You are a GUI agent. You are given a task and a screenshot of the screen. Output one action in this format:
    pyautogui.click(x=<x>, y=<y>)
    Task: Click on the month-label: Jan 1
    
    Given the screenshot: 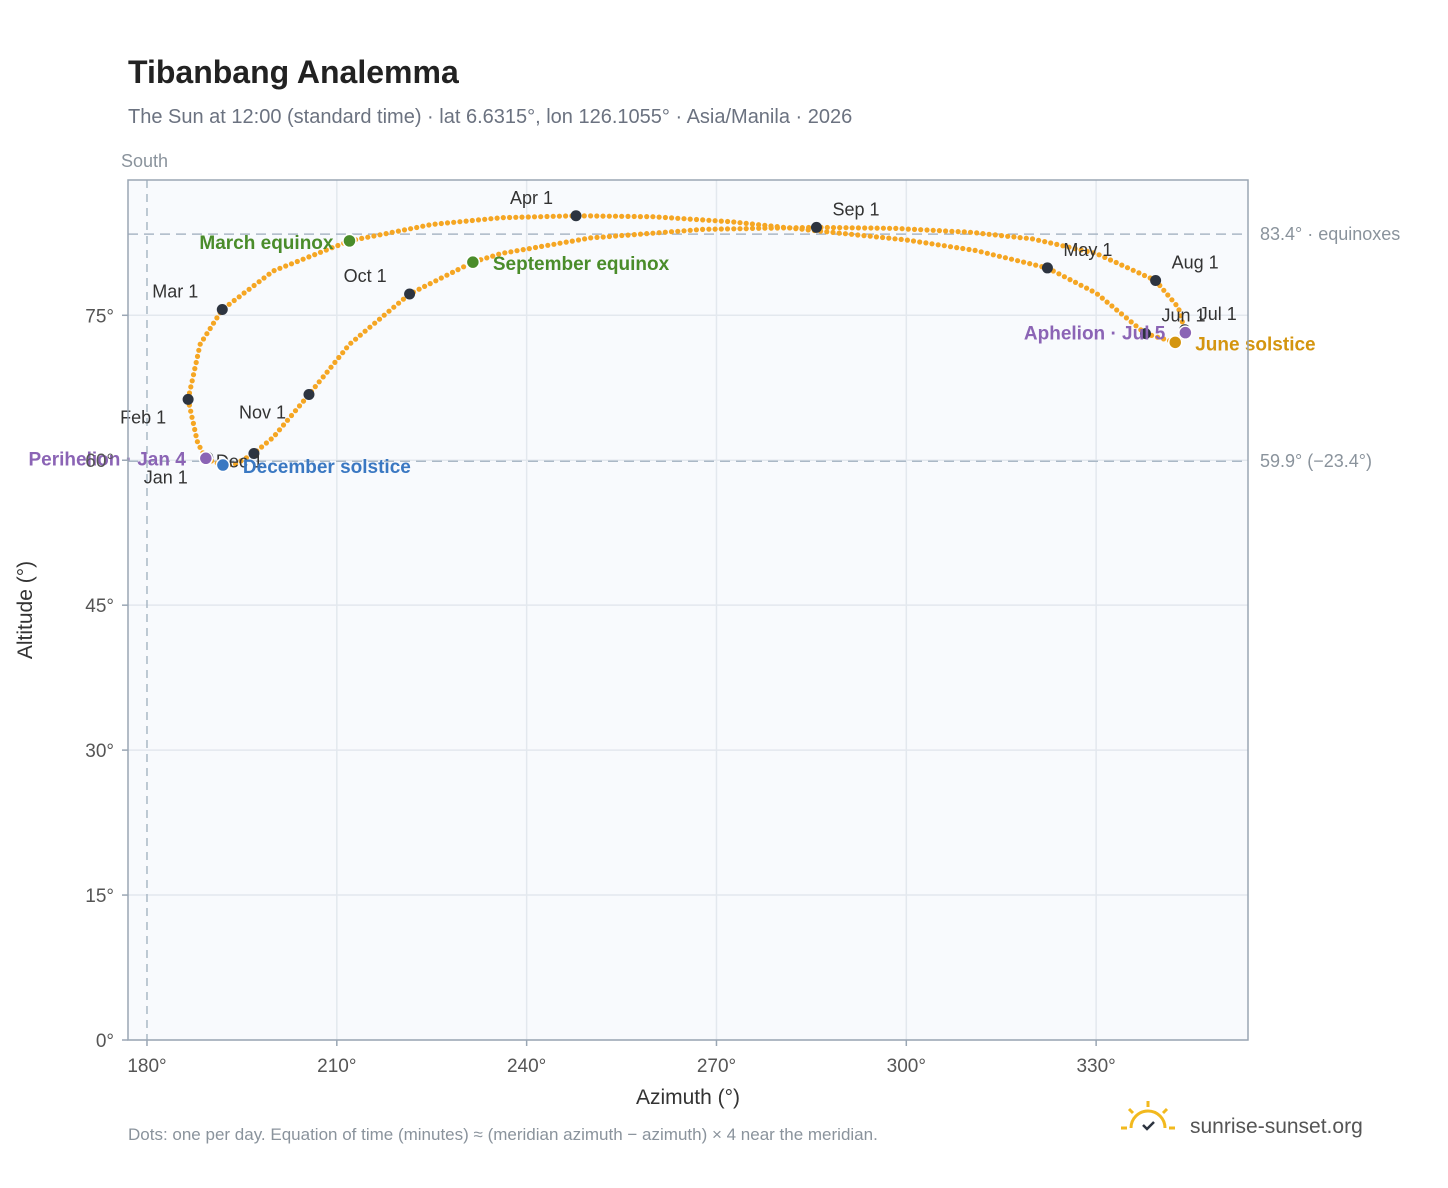 What is the action you would take?
    pyautogui.click(x=166, y=477)
    